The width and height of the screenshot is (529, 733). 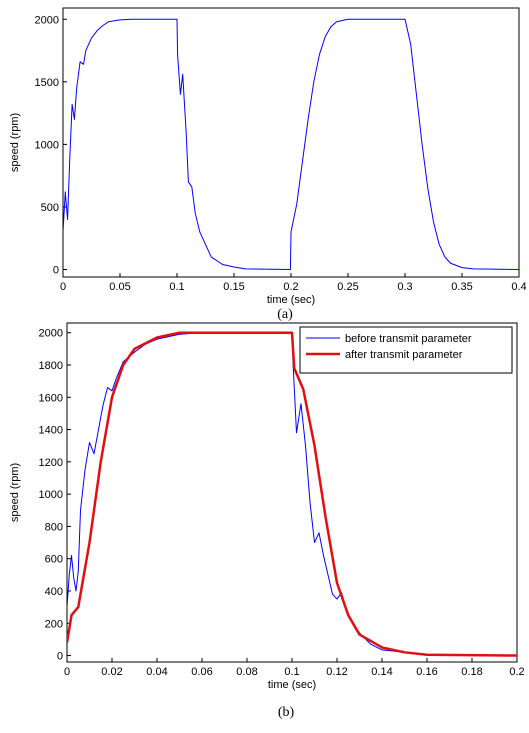 I want to click on x-tick-label: 0.12, so click(x=336, y=672).